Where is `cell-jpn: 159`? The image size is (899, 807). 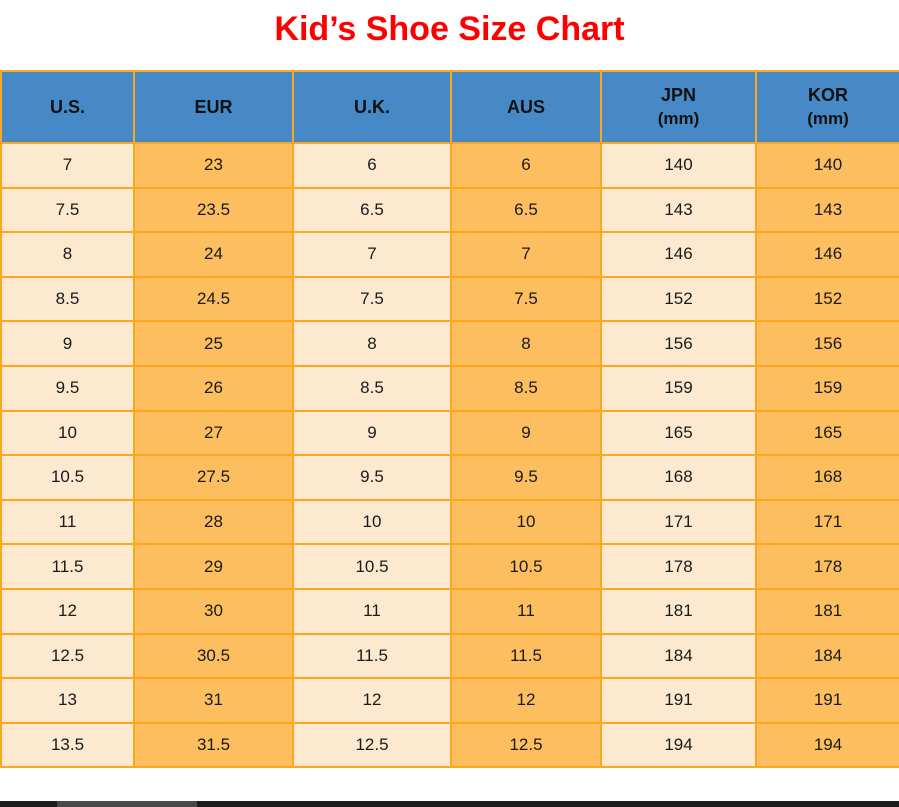 cell-jpn: 159 is located at coordinates (678, 388).